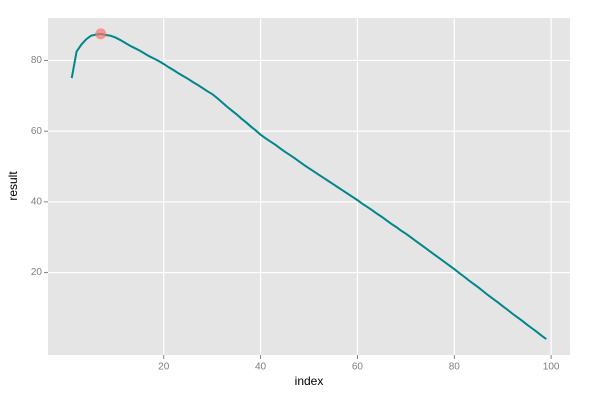 This screenshot has height=400, width=600. Describe the element at coordinates (37, 60) in the screenshot. I see `y-tick-label: 80` at that location.